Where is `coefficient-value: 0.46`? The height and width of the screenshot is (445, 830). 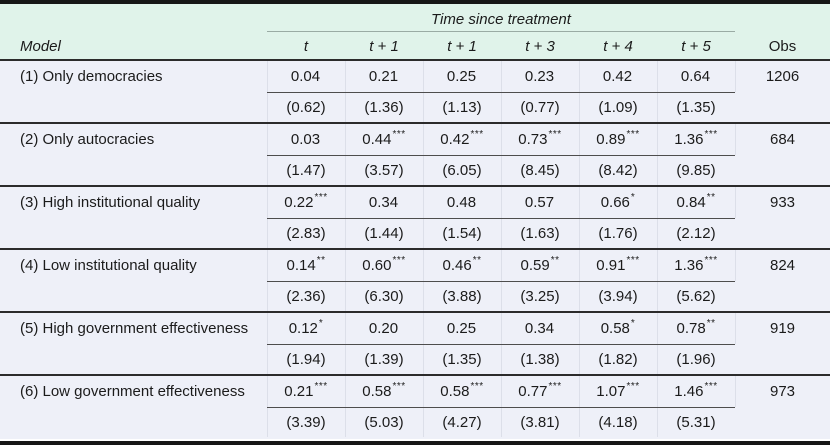 coefficient-value: 0.46 is located at coordinates (457, 265).